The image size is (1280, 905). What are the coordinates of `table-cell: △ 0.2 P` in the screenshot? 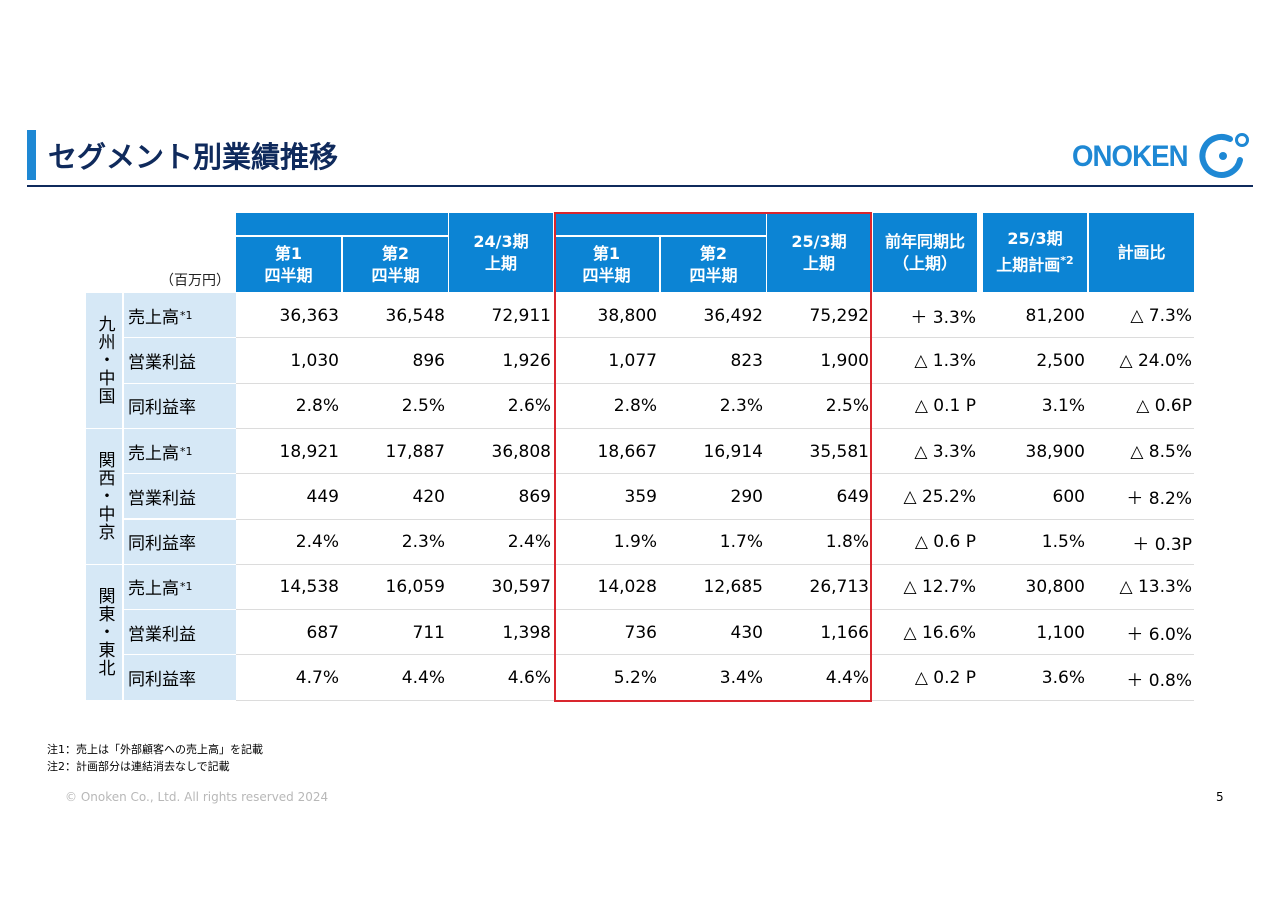 It's located at (945, 678).